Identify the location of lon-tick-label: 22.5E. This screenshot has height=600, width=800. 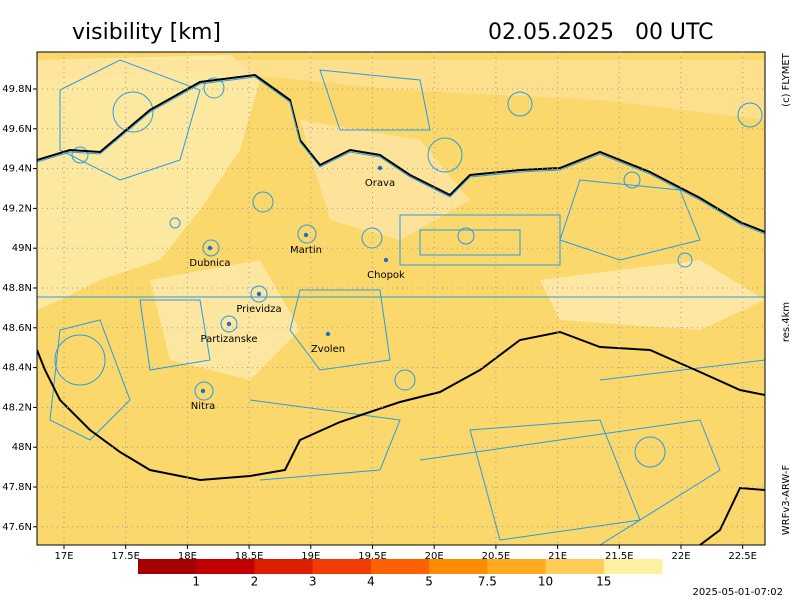
(742, 556).